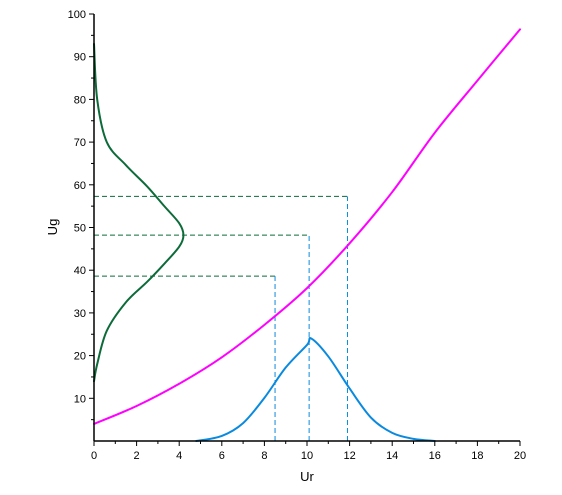 The height and width of the screenshot is (495, 562). What do you see at coordinates (94, 456) in the screenshot?
I see `x-tick-label: 0` at bounding box center [94, 456].